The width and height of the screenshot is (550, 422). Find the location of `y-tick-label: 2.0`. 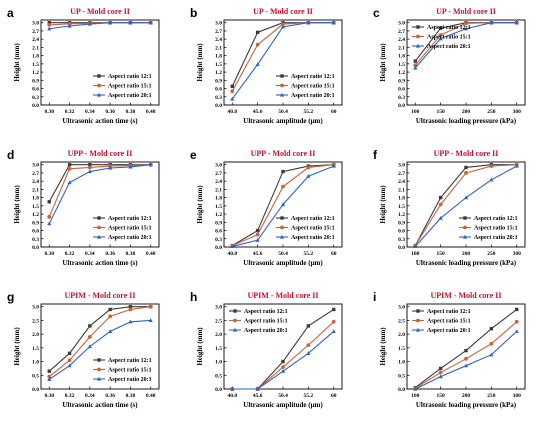

y-tick-label: 2.0 is located at coordinates (35, 335).